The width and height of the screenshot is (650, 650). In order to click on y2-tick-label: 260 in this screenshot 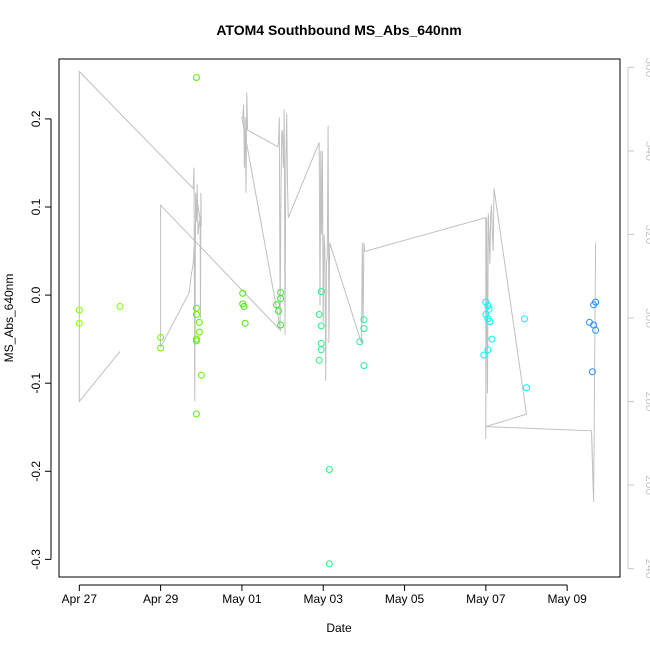, I will do `click(646, 485)`.